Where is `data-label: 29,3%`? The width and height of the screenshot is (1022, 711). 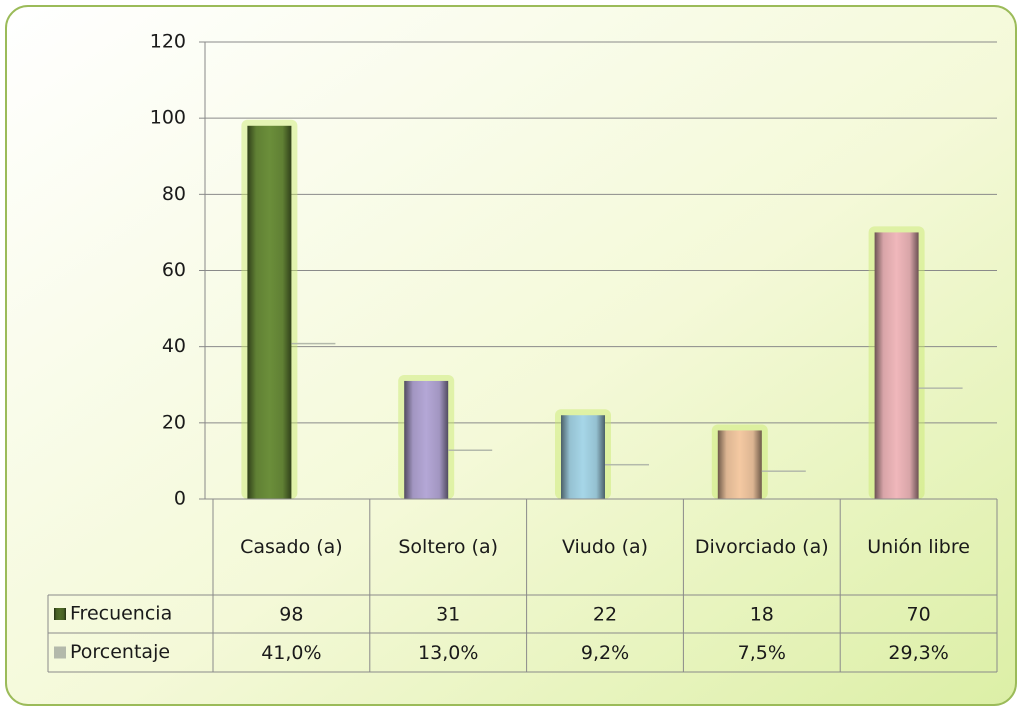 data-label: 29,3% is located at coordinates (918, 653).